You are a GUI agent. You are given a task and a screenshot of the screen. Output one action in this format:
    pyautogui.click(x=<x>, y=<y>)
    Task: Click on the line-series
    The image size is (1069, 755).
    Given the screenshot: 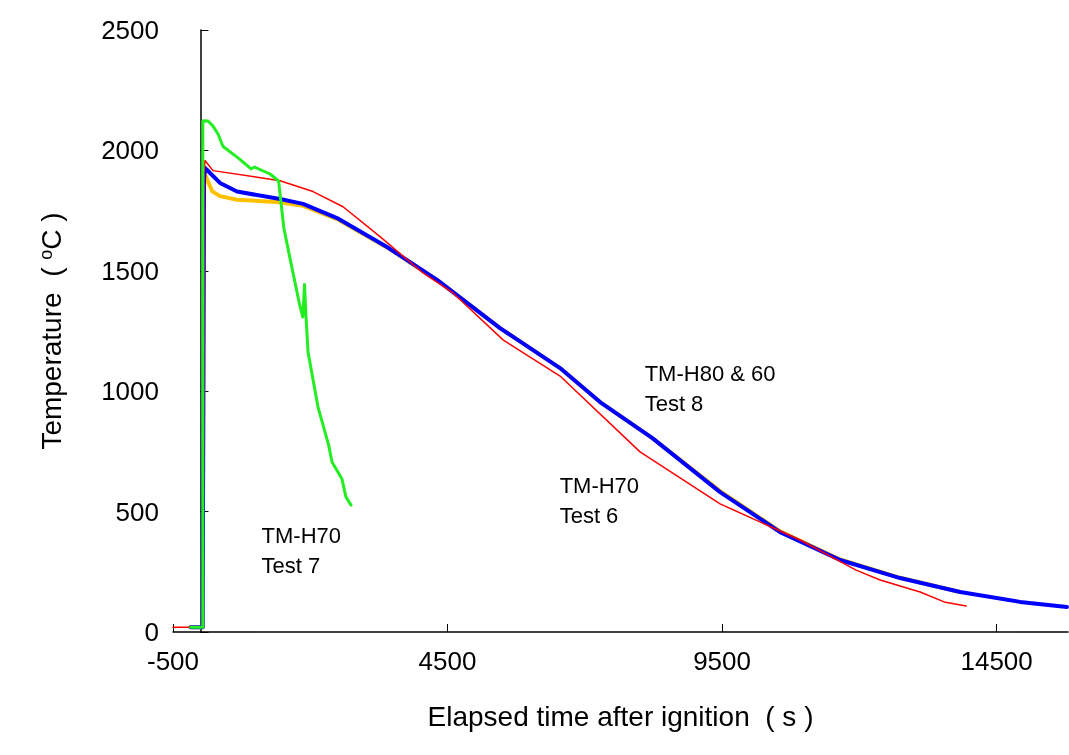 What is the action you would take?
    pyautogui.click(x=271, y=374)
    